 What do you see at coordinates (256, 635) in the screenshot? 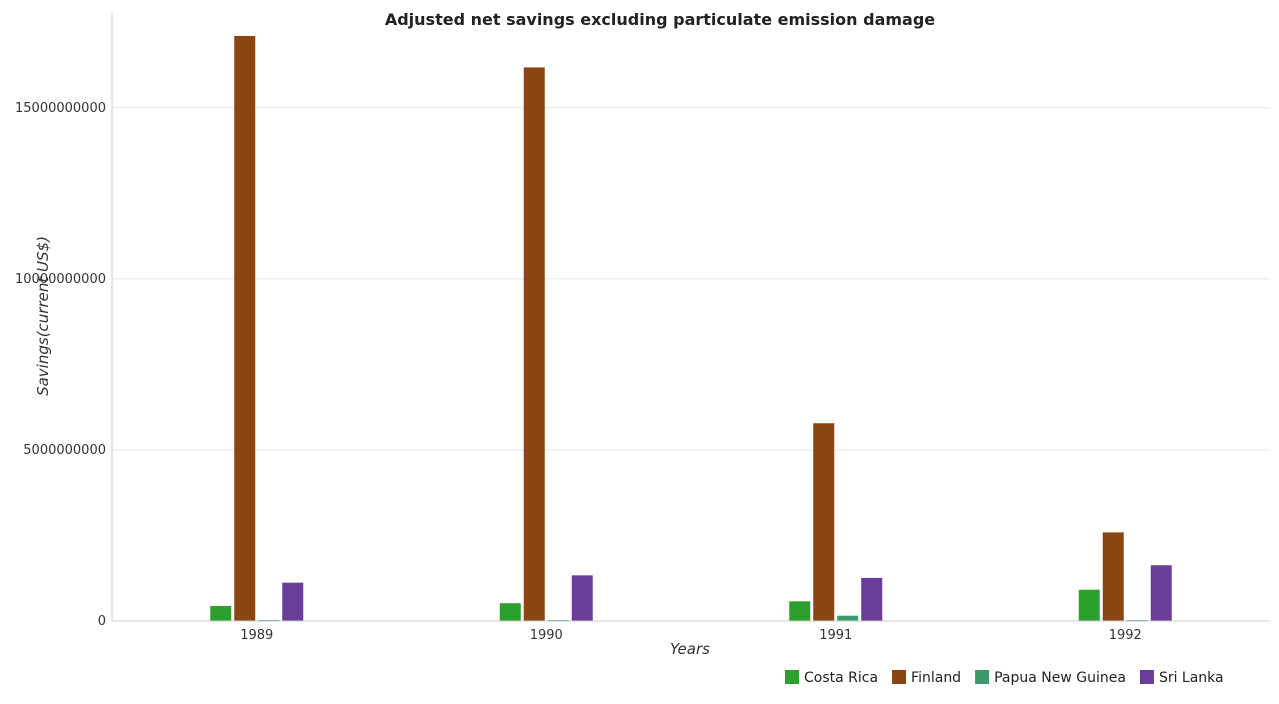
I see `x-tick-label: 1989` at bounding box center [256, 635].